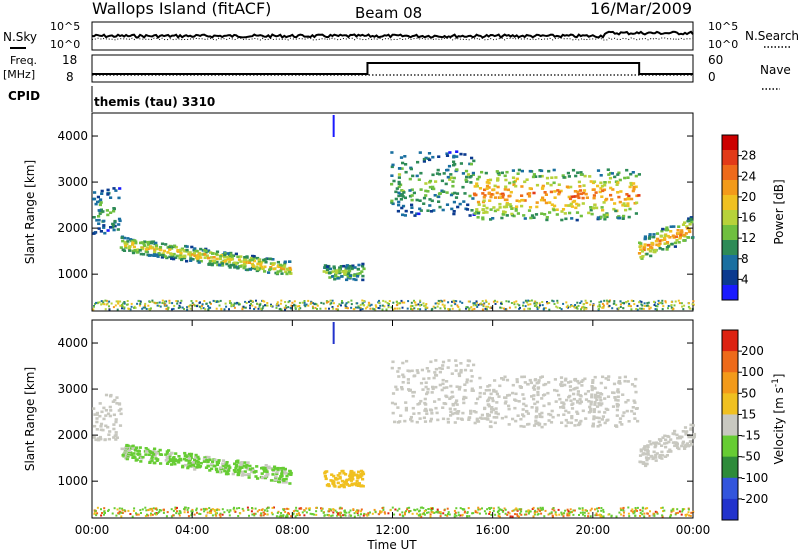  I want to click on nsky-trace, so click(392, 34).